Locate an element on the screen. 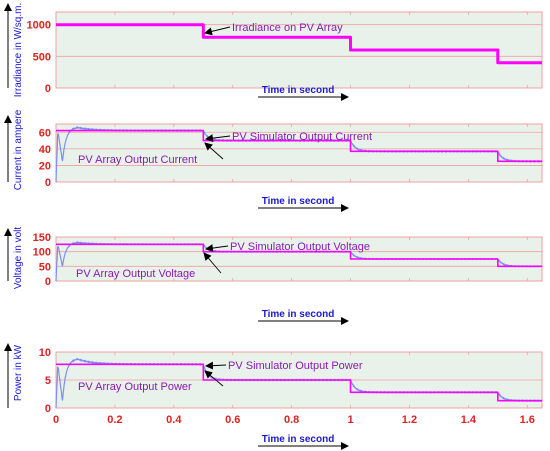 Image resolution: width=550 pixels, height=451 pixels. panel-4-annotation: PV Array Output Power is located at coordinates (135, 387).